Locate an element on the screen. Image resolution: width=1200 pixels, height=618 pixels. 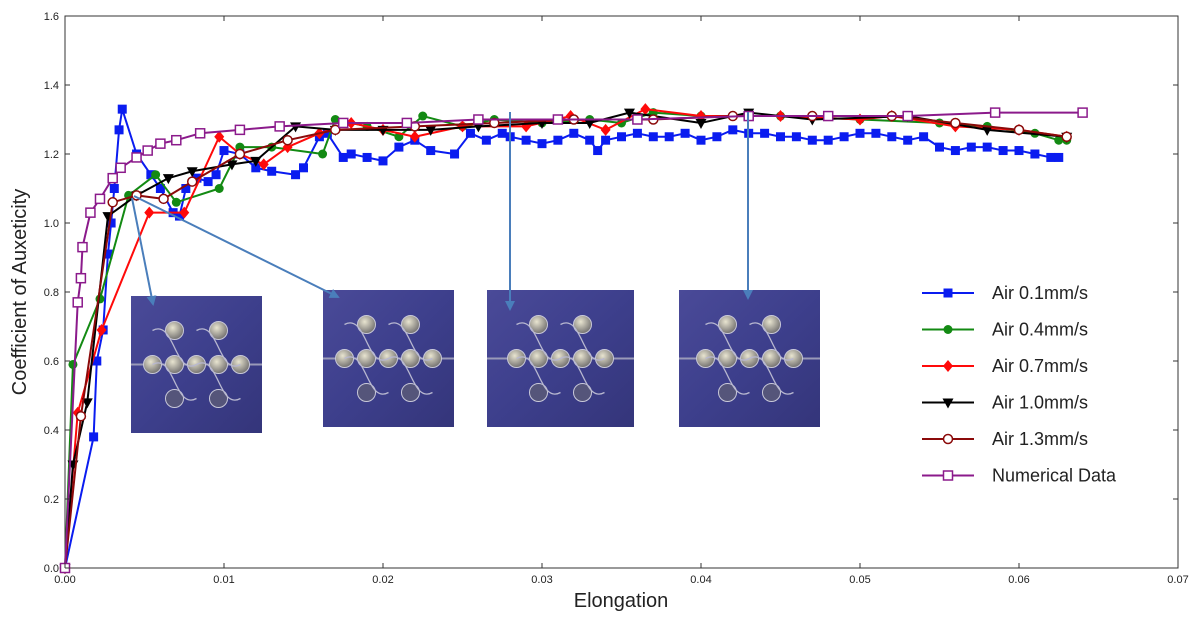
y-tick-label: 0.2 is located at coordinates (51, 500).